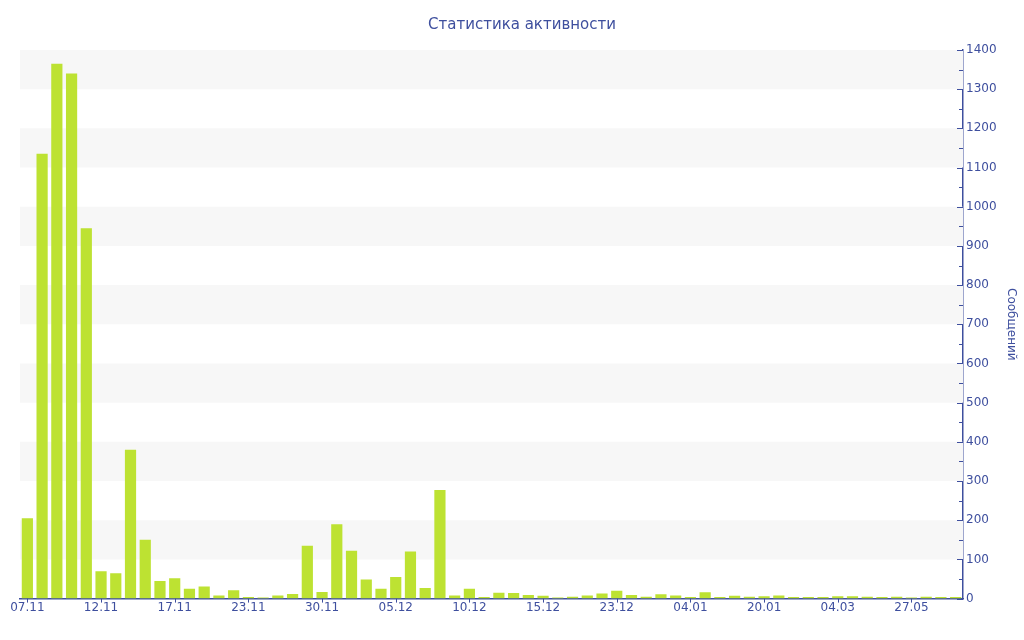 The height and width of the screenshot is (640, 1024). Describe the element at coordinates (977, 401) in the screenshot. I see `y-tick-label: 500` at that location.